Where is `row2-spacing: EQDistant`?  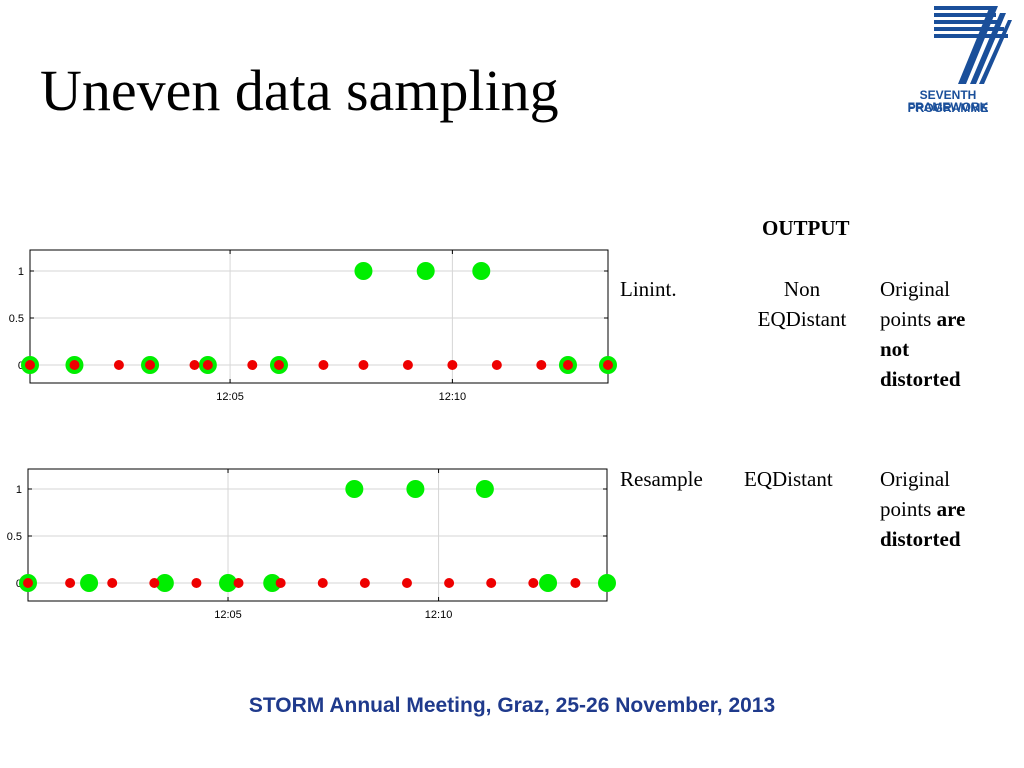 row2-spacing: EQDistant is located at coordinates (788, 479).